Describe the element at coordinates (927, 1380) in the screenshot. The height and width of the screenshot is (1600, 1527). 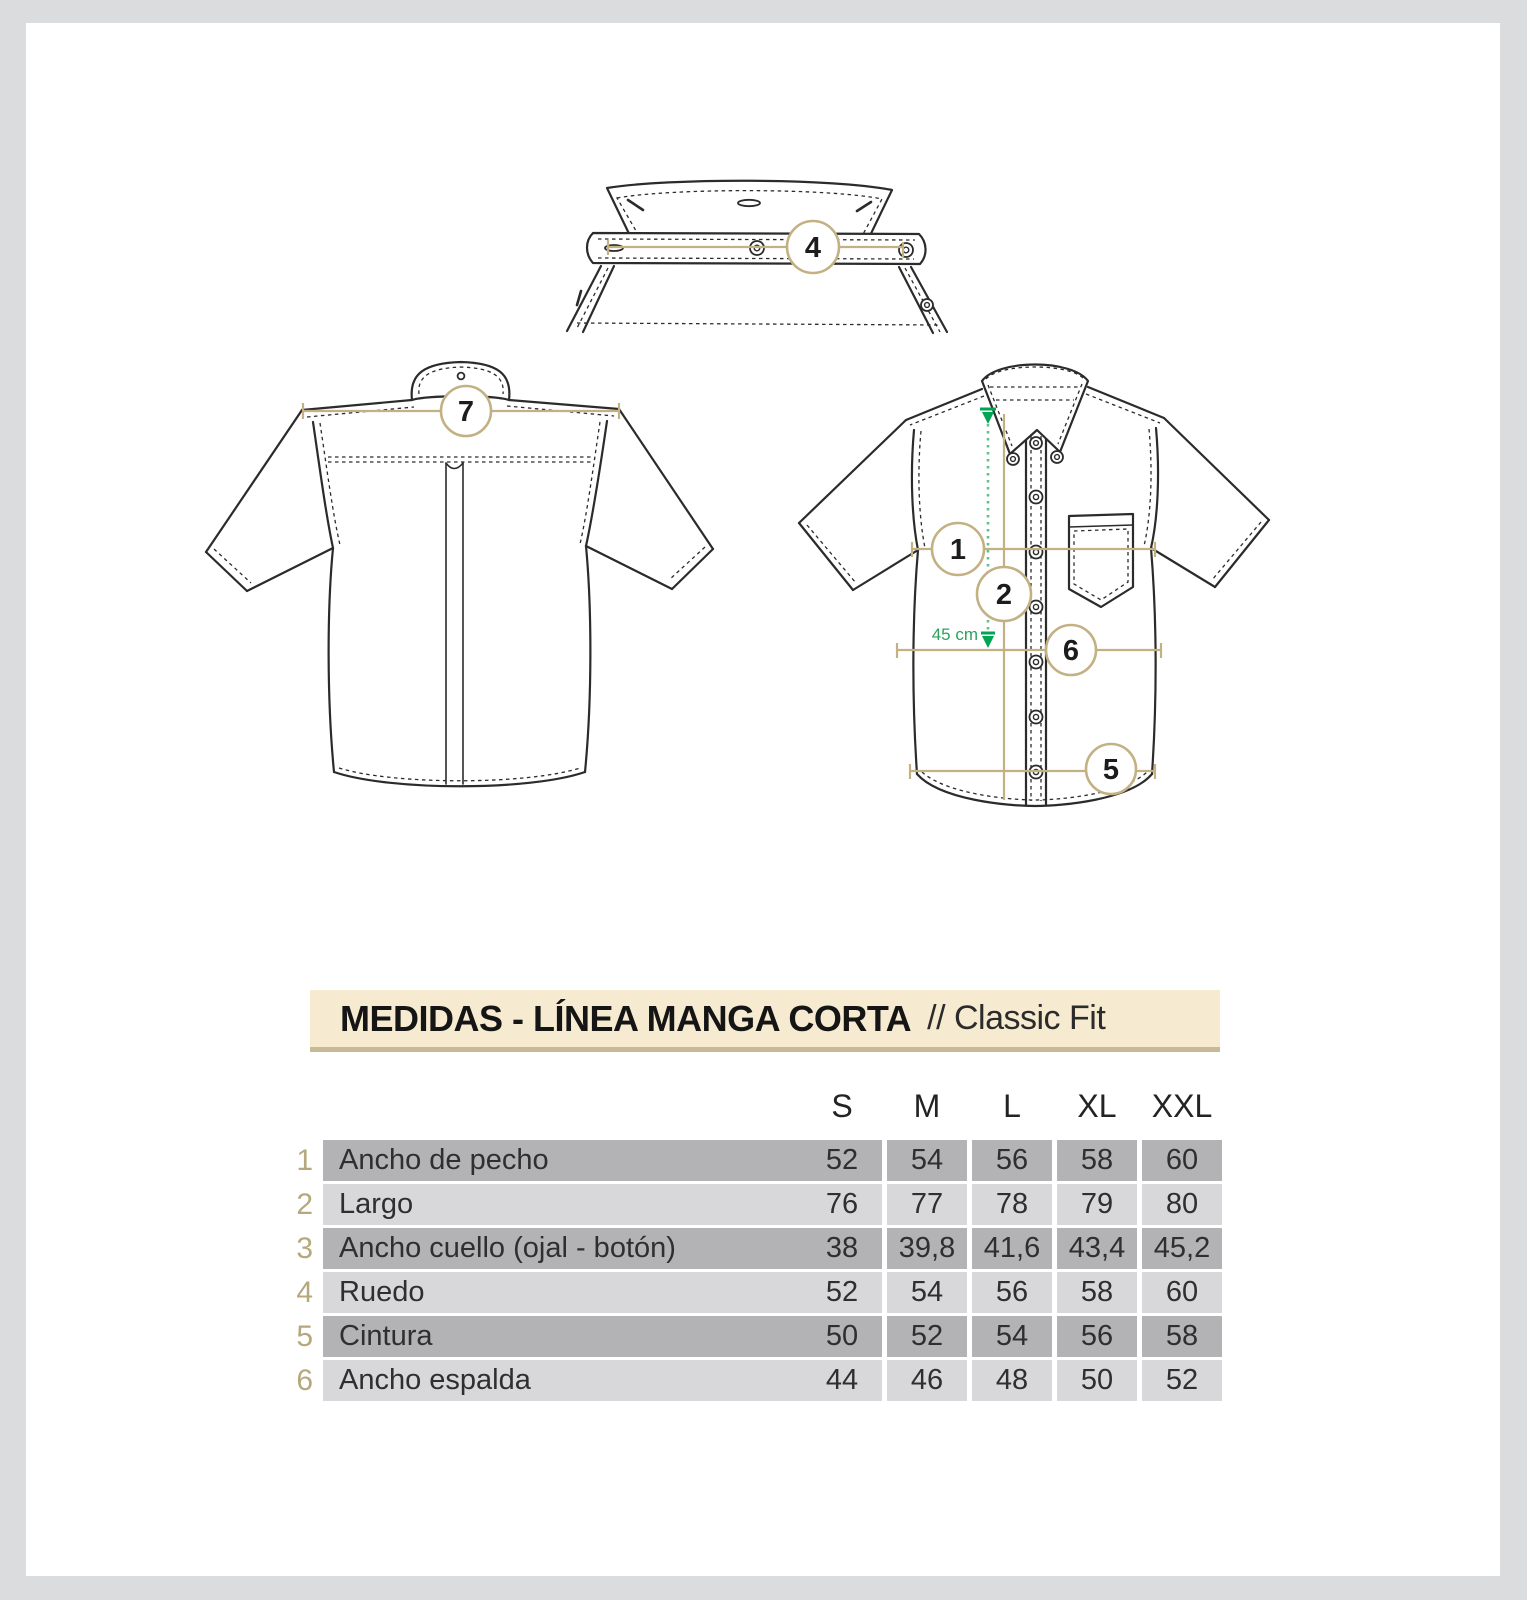
I see `cell-value: 46` at that location.